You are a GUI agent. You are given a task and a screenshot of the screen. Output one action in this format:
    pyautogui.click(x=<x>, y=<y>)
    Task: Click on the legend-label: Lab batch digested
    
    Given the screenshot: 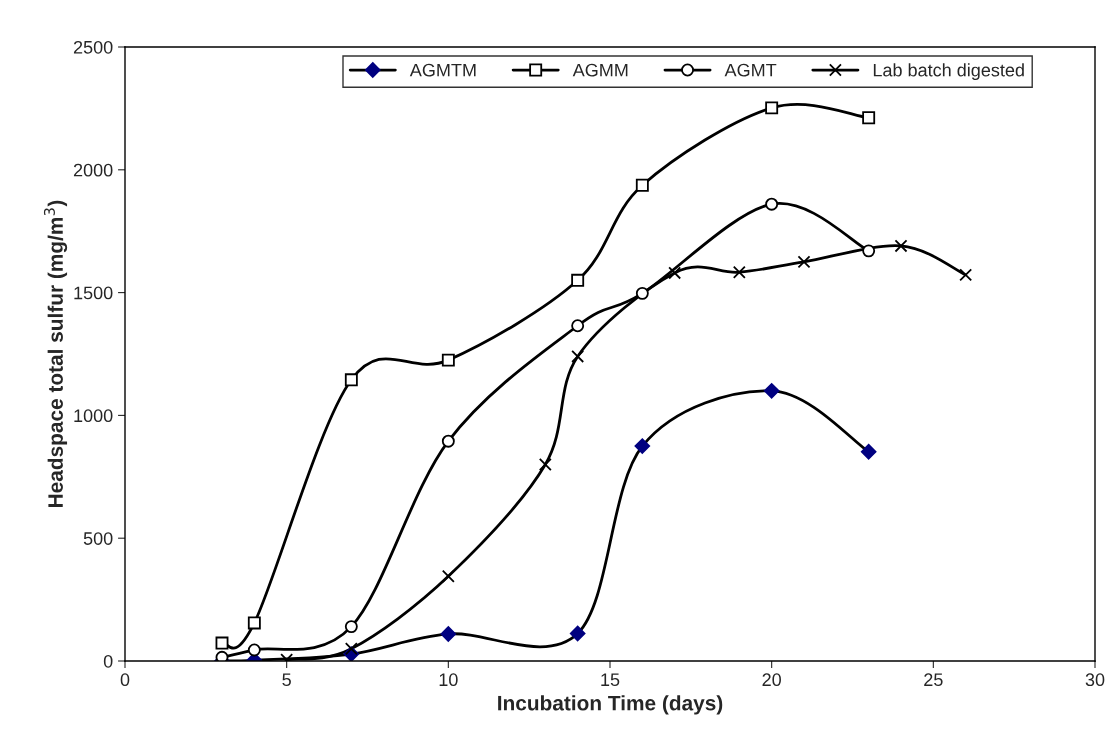 What is the action you would take?
    pyautogui.click(x=948, y=72)
    